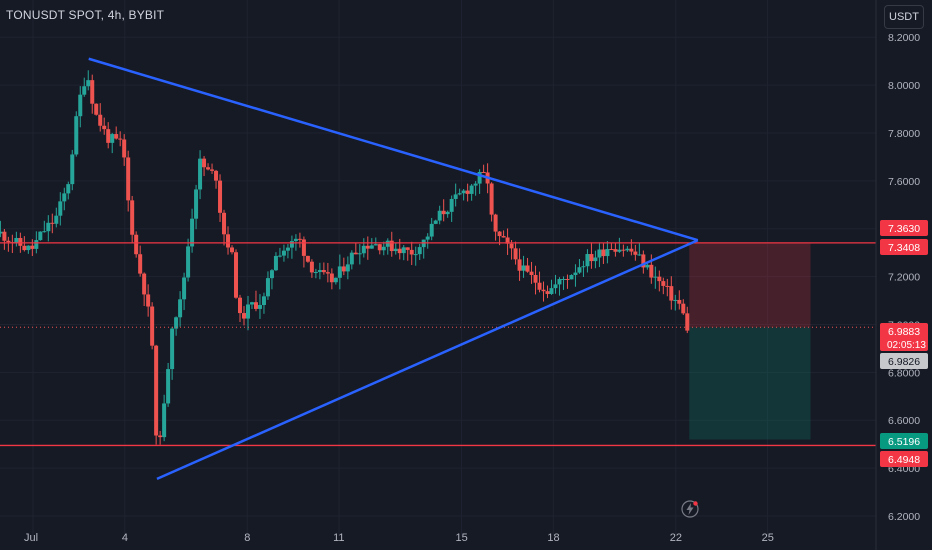 The width and height of the screenshot is (932, 550). I want to click on price-marker-label: 6.9826, so click(904, 362).